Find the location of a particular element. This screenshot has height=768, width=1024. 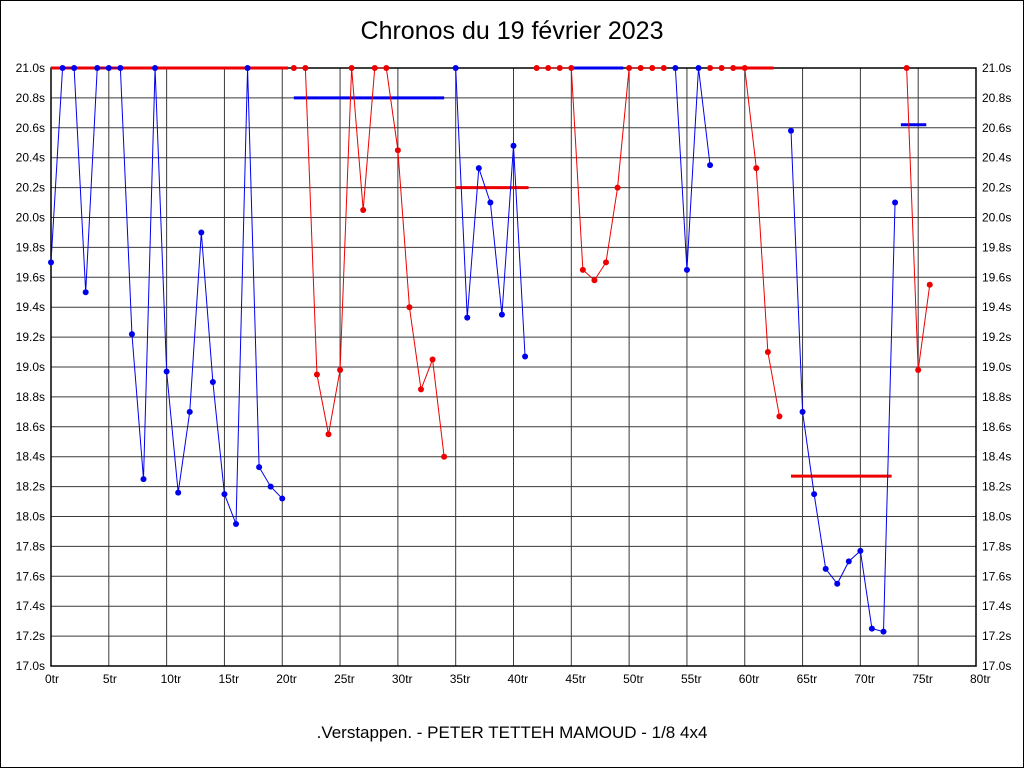

y-tick-label-right: 17.2s is located at coordinates (996, 636).